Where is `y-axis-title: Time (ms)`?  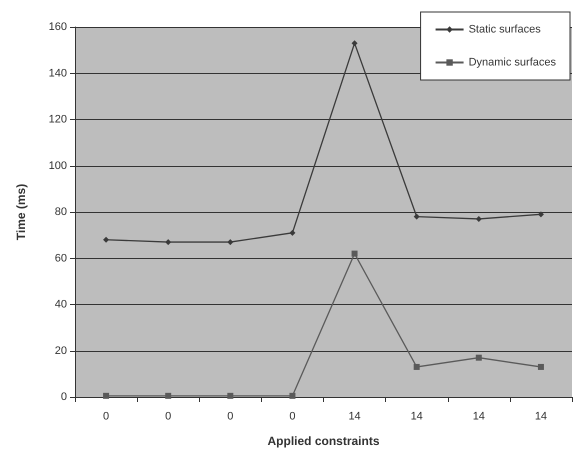
y-axis-title: Time (ms) is located at coordinates (21, 212).